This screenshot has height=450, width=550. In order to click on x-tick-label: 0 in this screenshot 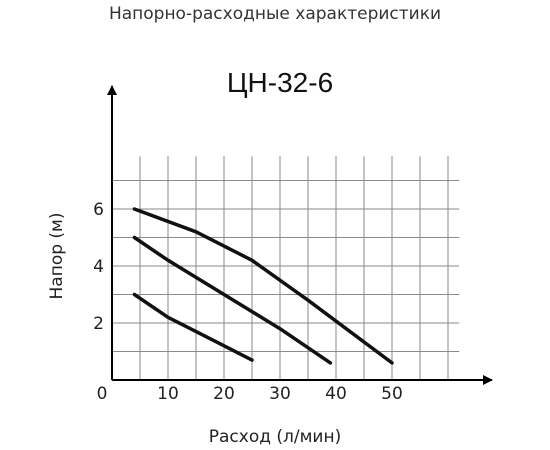, I will do `click(102, 394)`.